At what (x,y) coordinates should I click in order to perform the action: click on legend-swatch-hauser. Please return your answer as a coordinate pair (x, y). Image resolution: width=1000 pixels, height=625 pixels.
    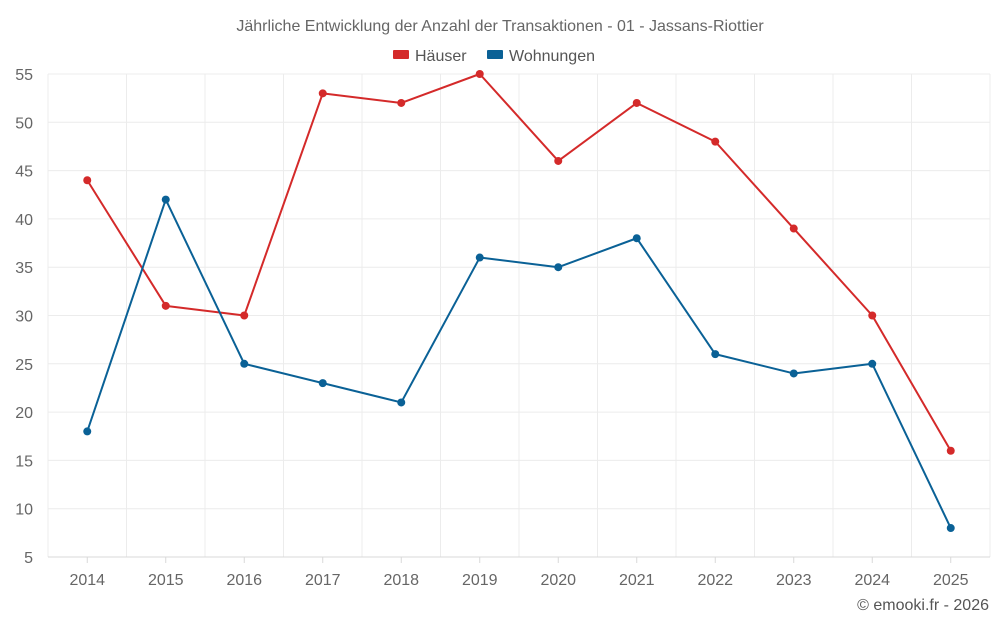
    Looking at the image, I should click on (401, 54).